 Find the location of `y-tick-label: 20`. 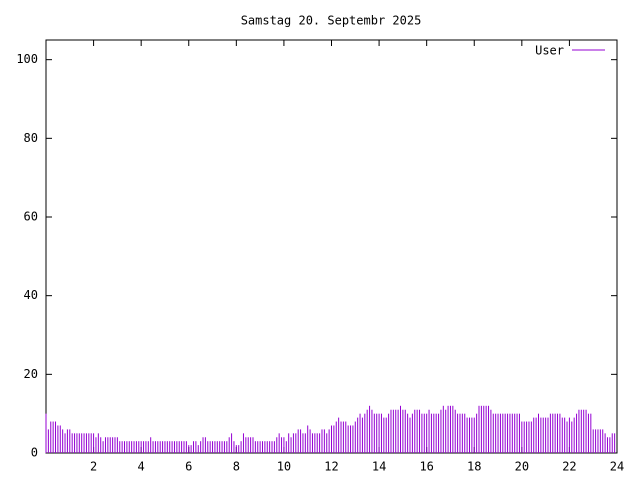

y-tick-label: 20 is located at coordinates (31, 374).